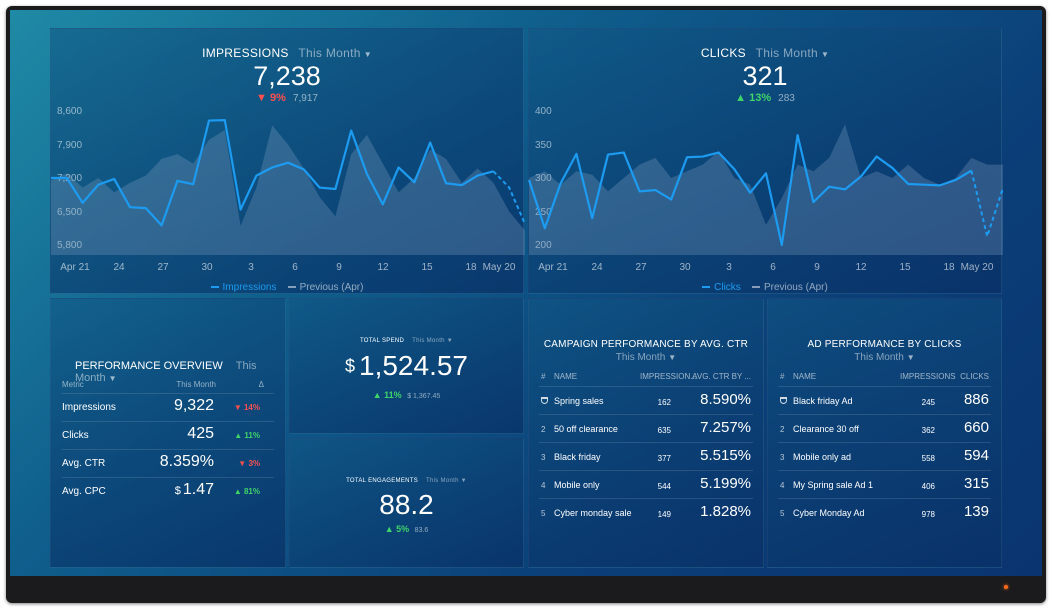 This screenshot has height=609, width=1052. What do you see at coordinates (382, 481) in the screenshot?
I see `total-engagements-label: TOTAL ENGAGEMENTS` at bounding box center [382, 481].